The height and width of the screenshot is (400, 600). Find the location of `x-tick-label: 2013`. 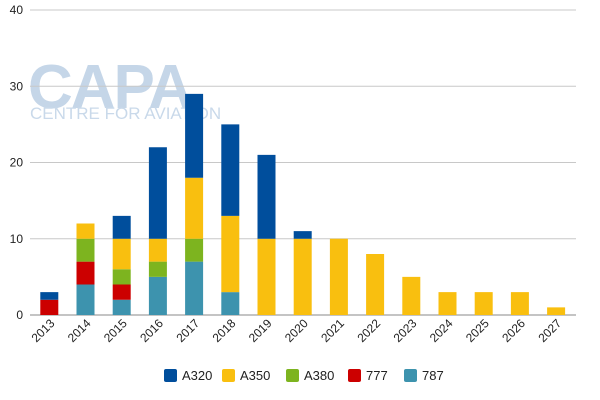

x-tick-label: 2013 is located at coordinates (43, 330).